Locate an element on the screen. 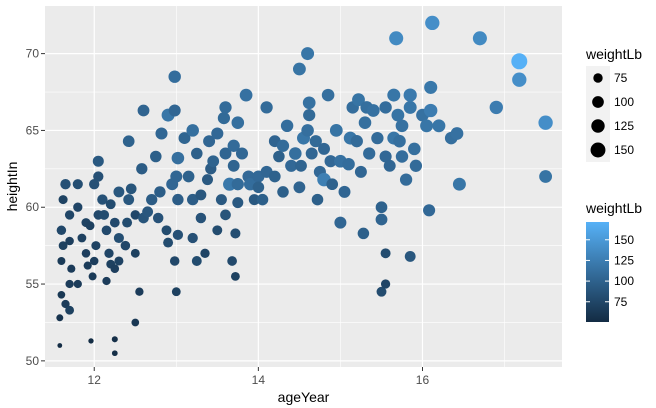  y-tick-label: 50 is located at coordinates (33, 361).